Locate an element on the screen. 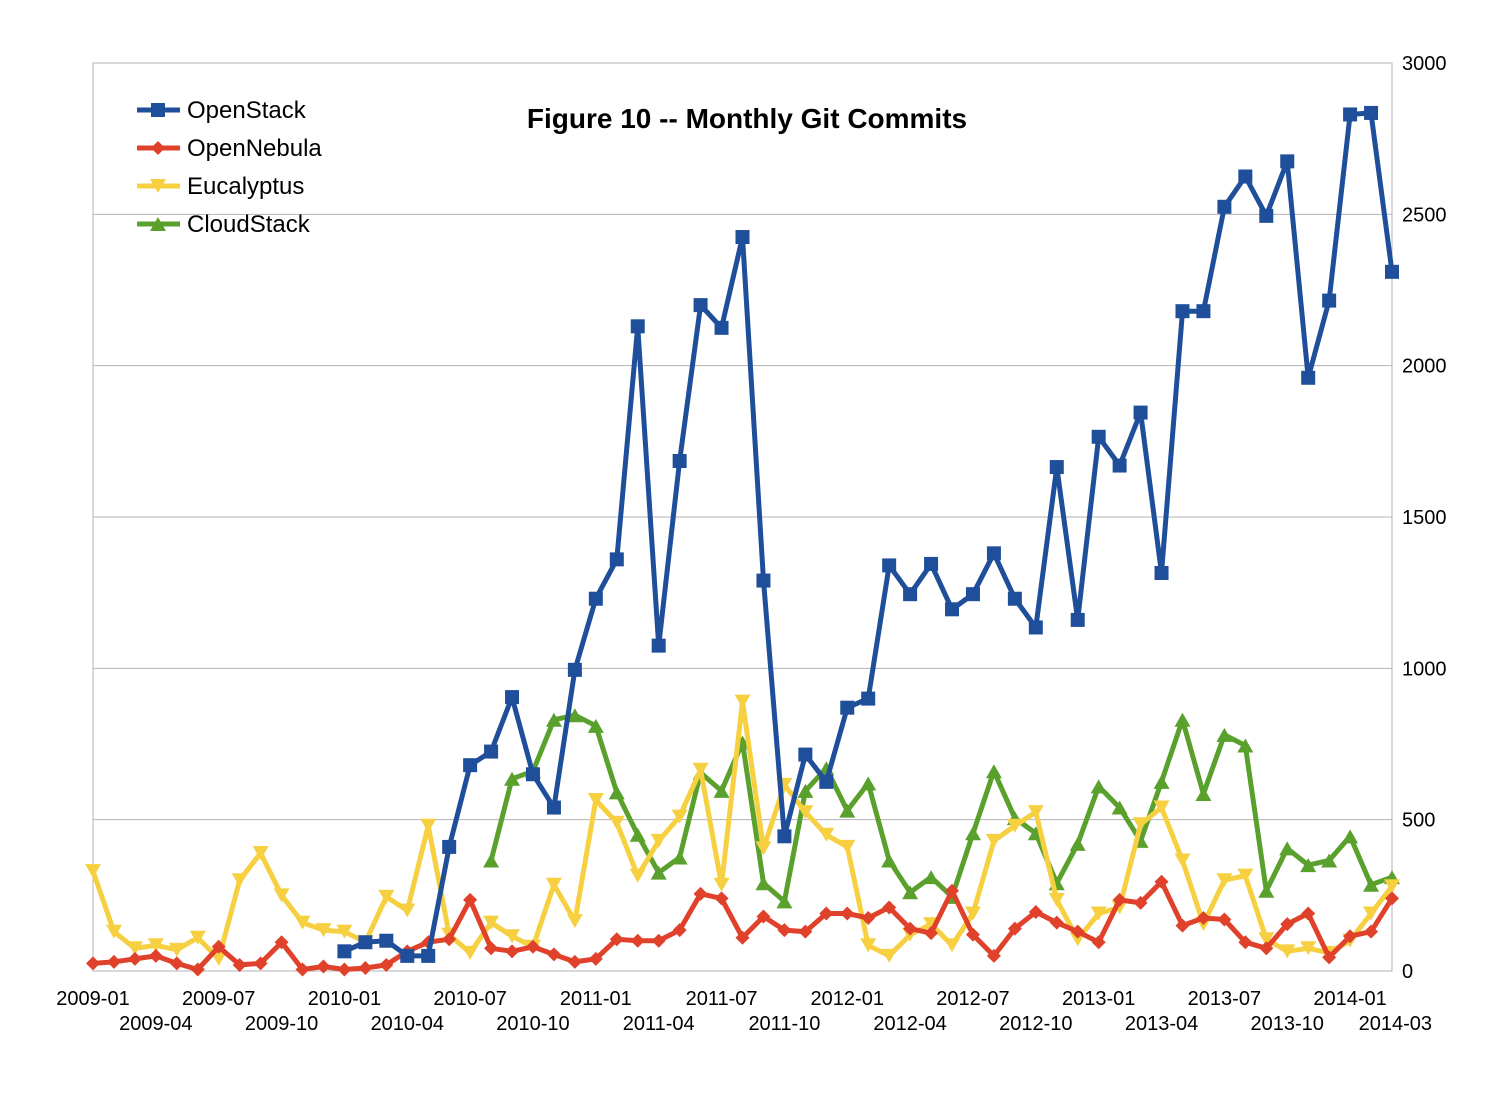  x-tick-label: 2009-01 is located at coordinates (92, 999).